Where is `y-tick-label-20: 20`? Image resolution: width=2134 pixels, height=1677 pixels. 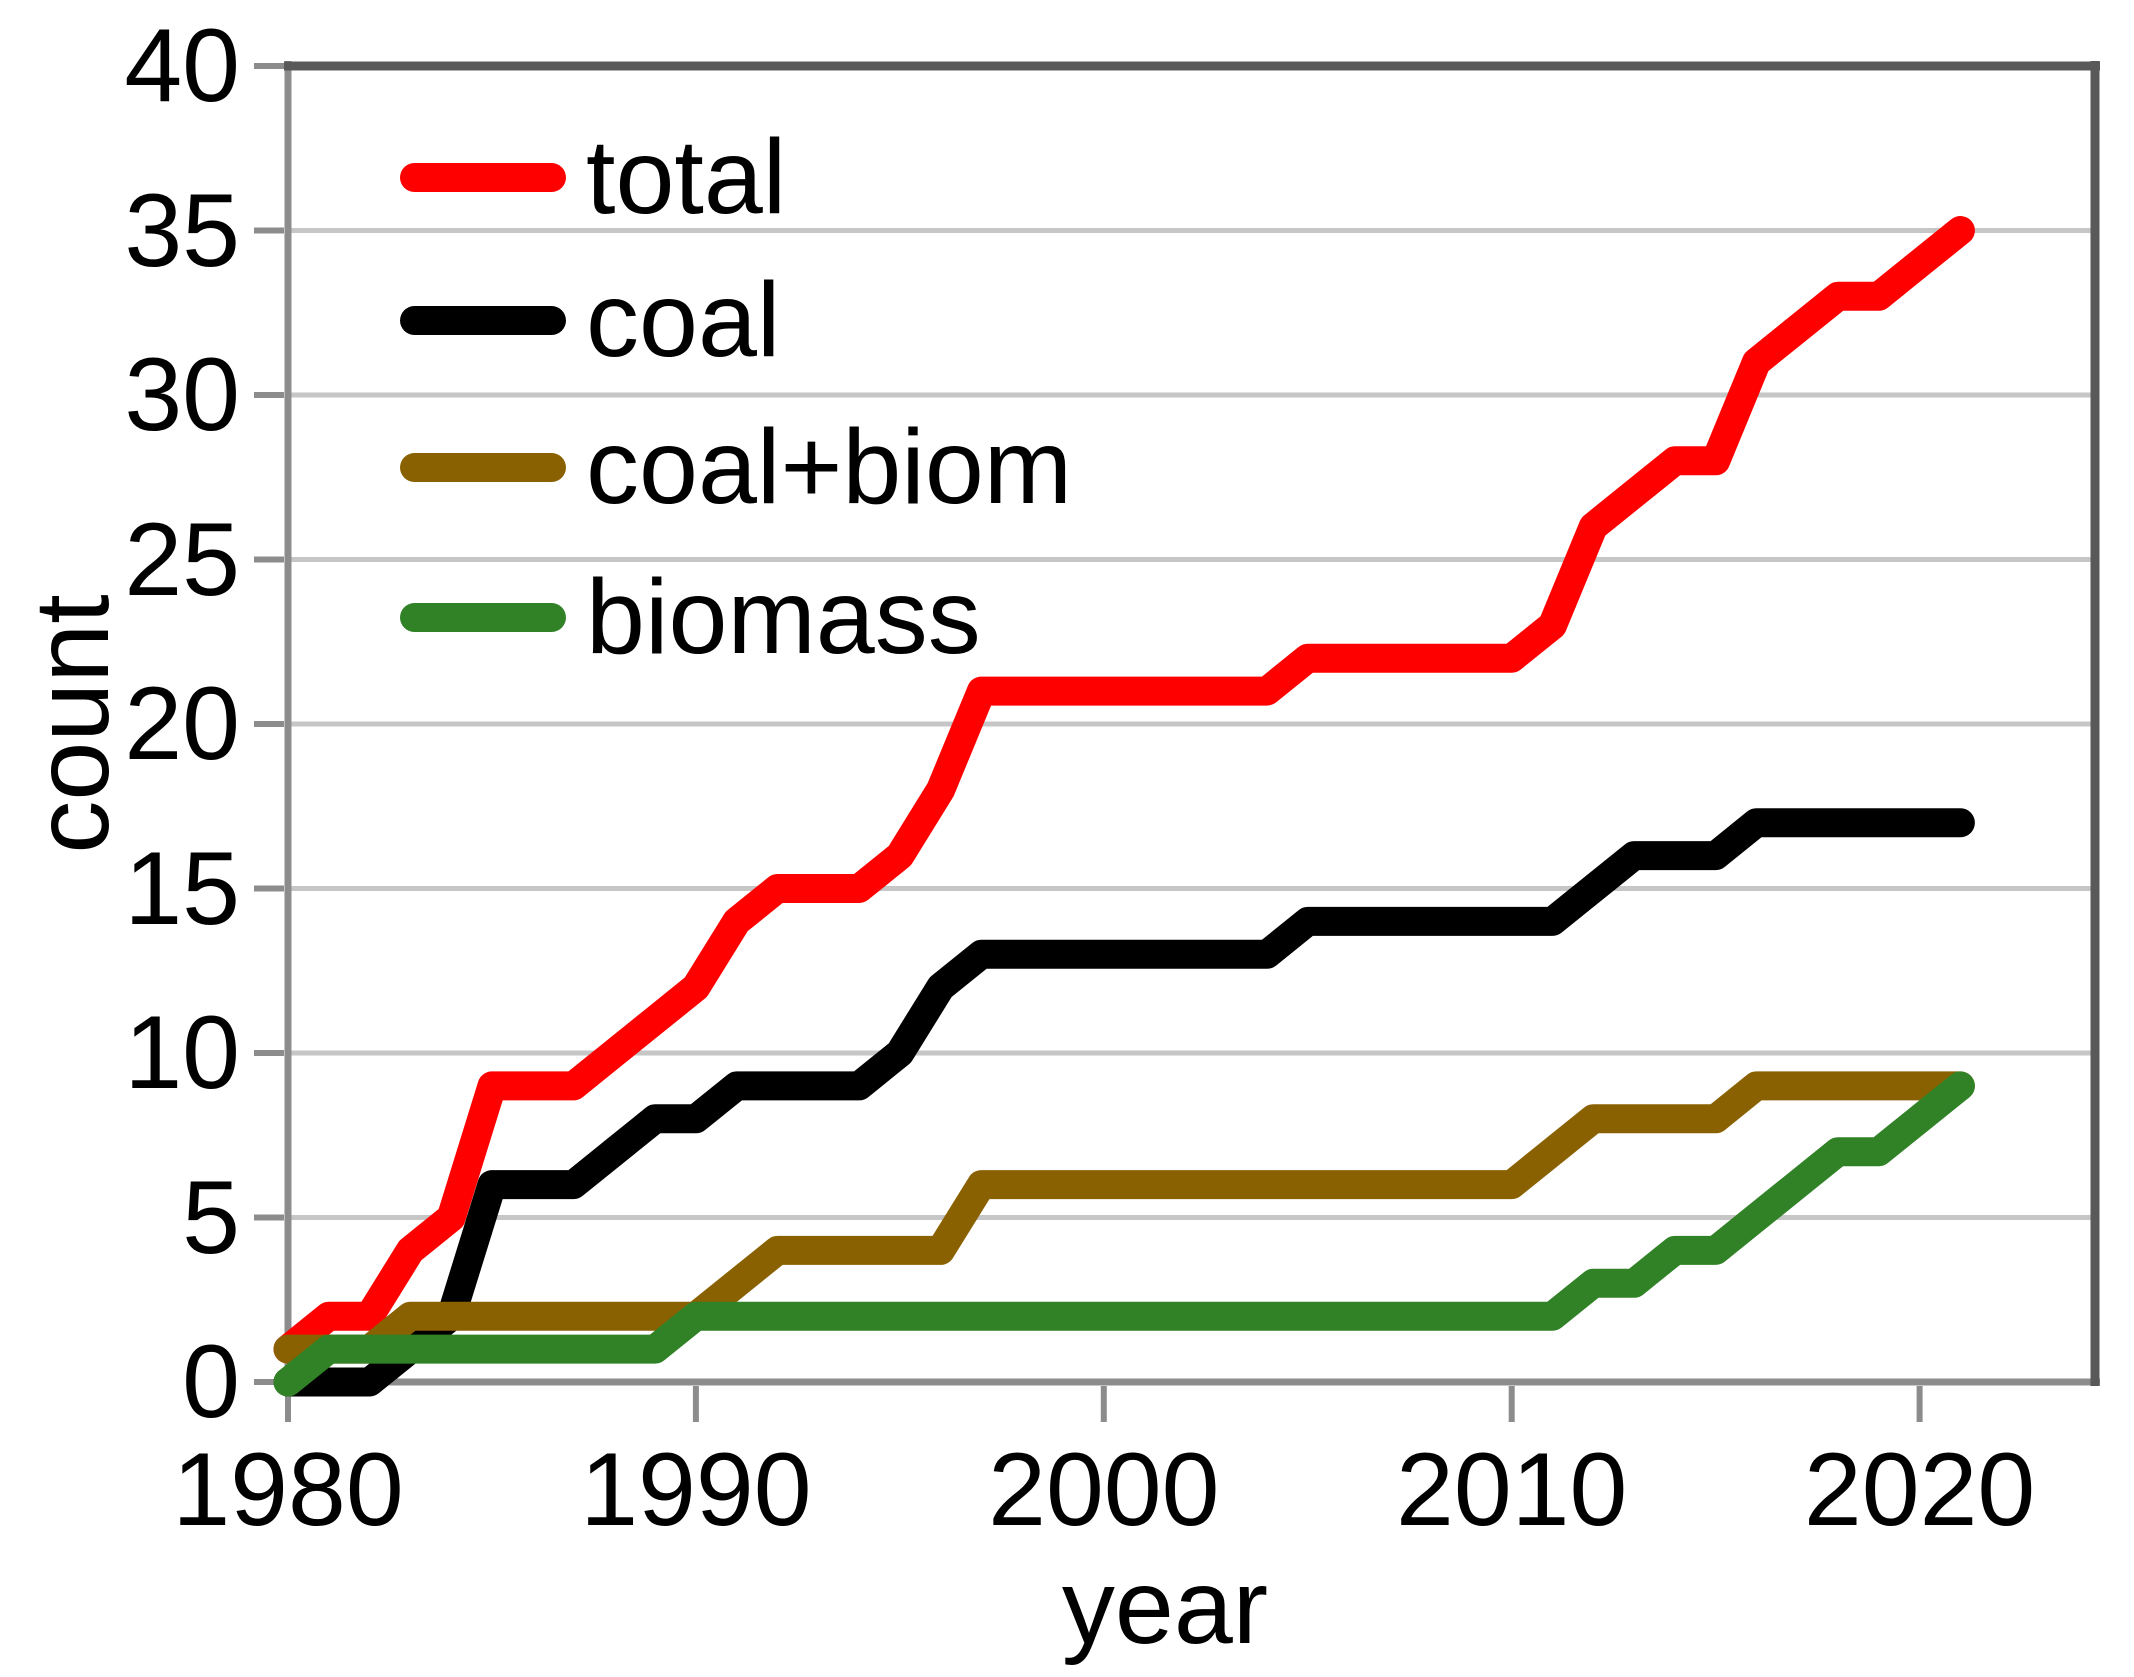 y-tick-label-20: 20 is located at coordinates (182, 724).